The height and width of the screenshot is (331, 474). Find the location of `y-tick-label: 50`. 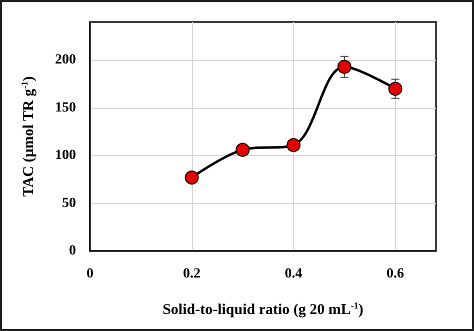

y-tick-label: 50 is located at coordinates (69, 203).